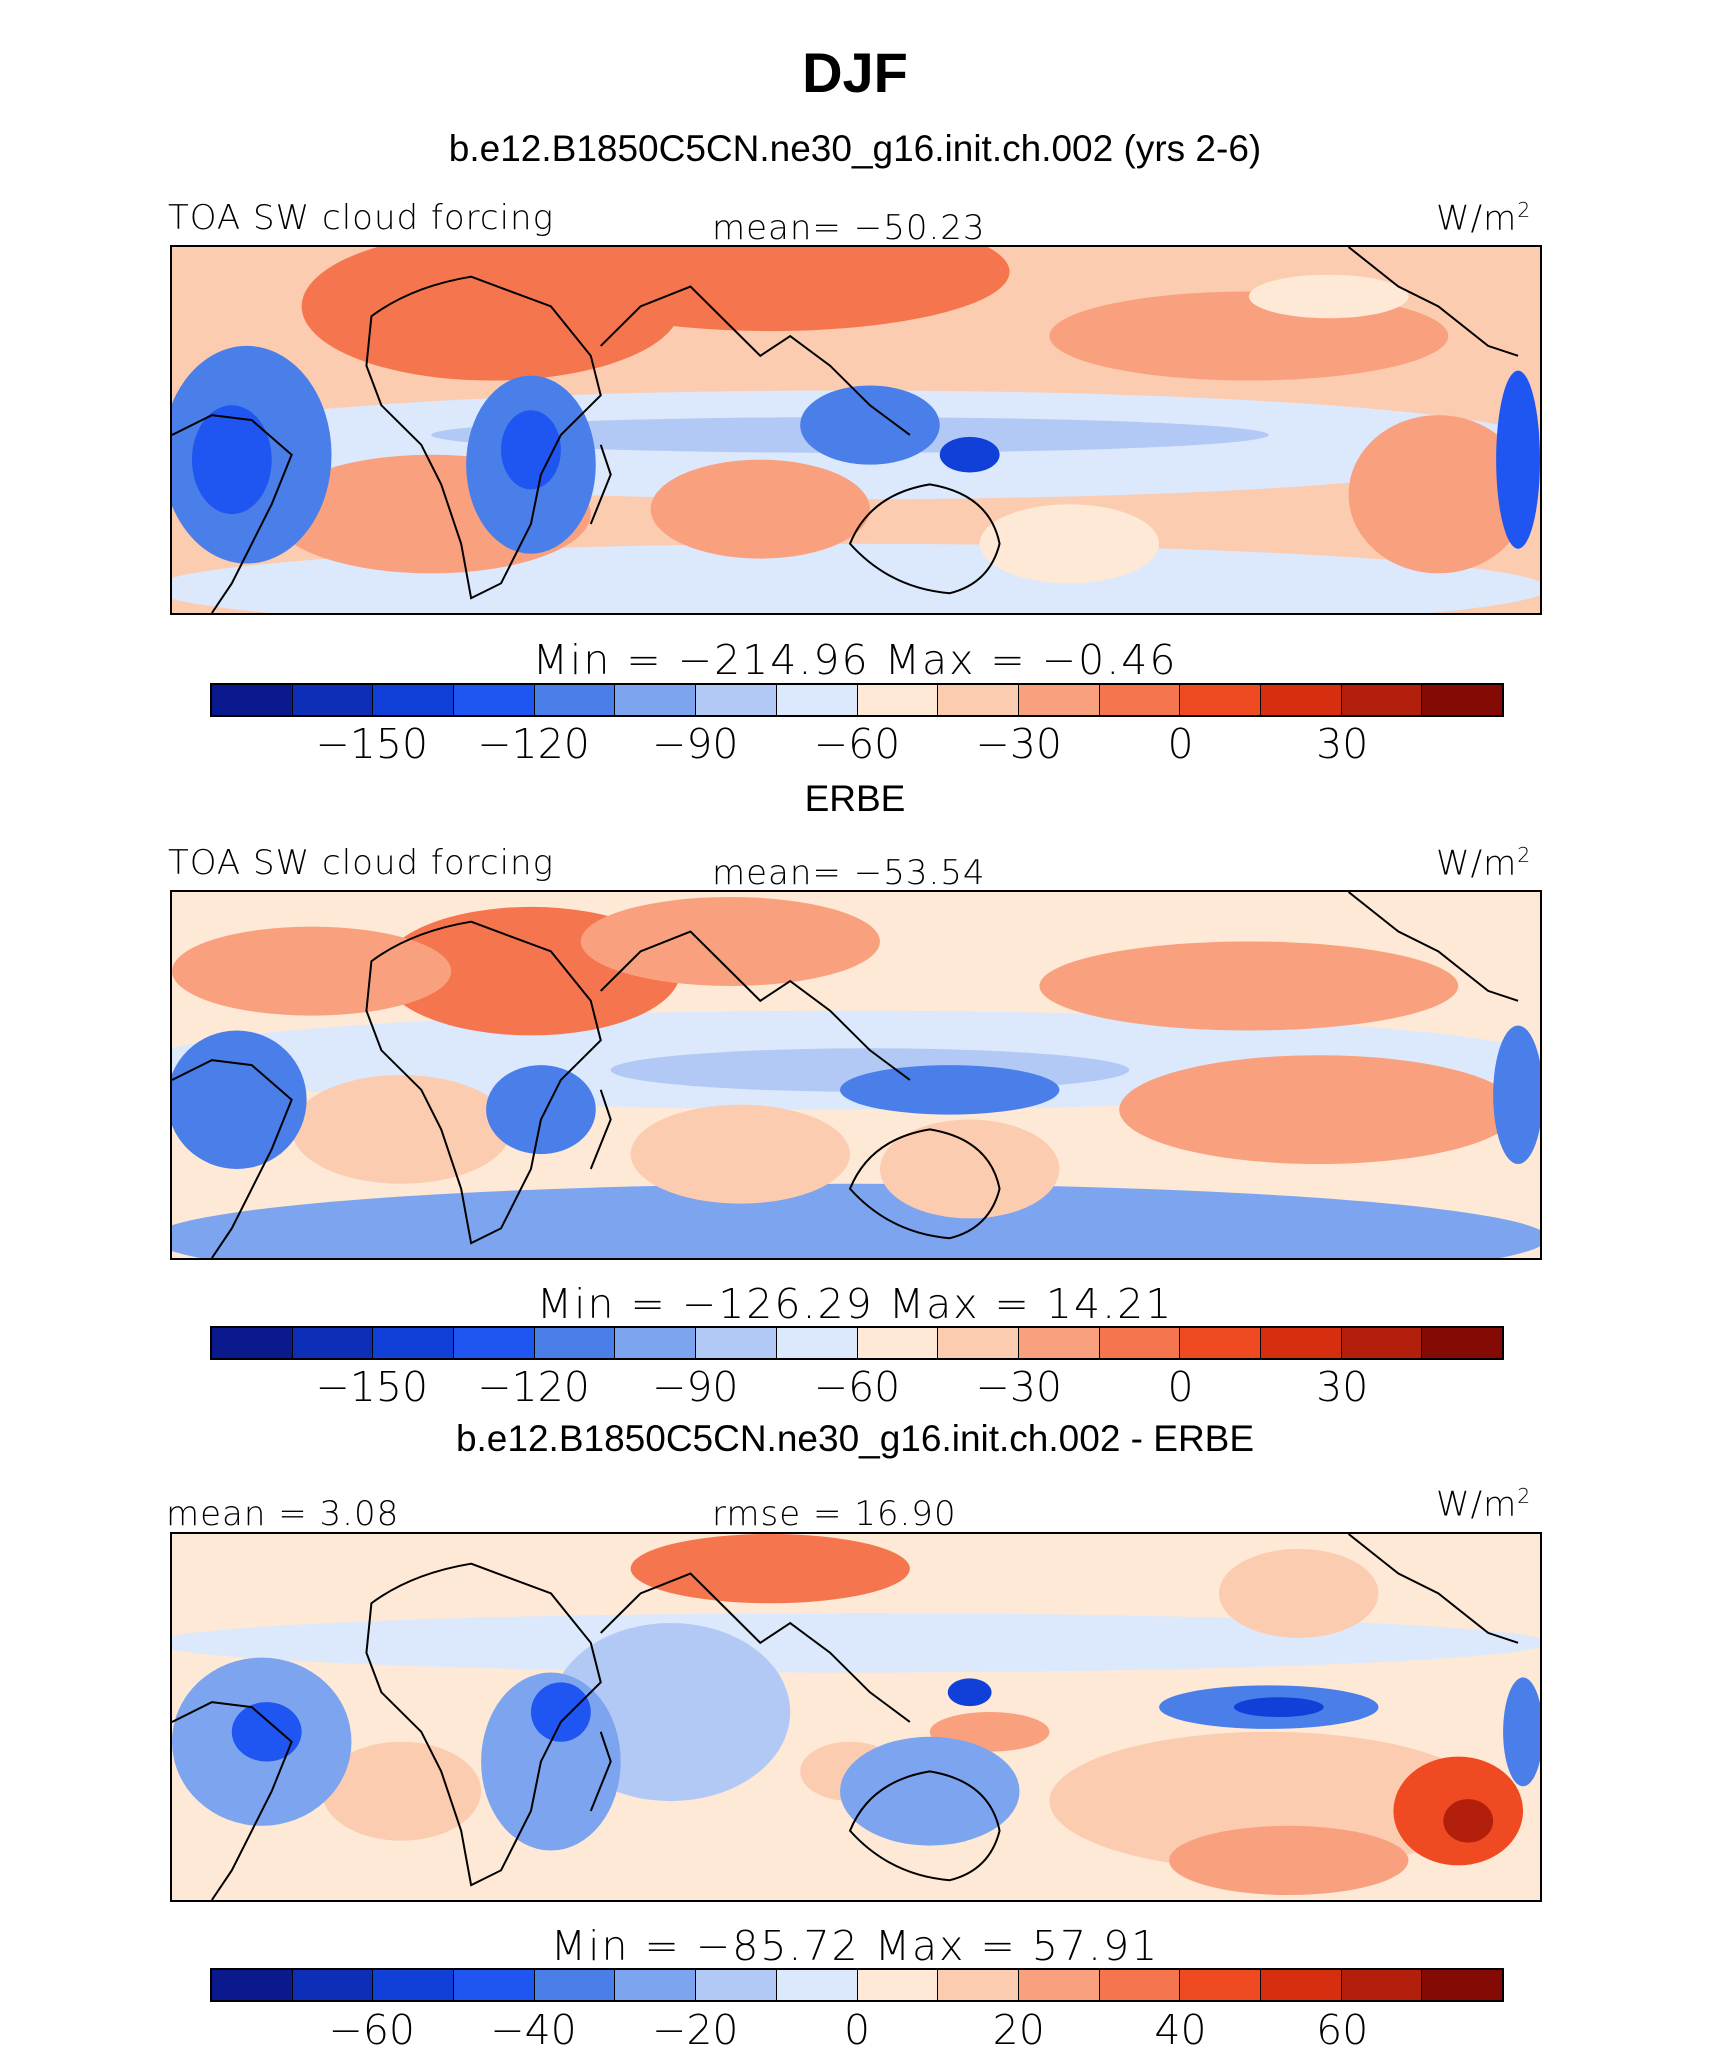  Describe the element at coordinates (533, 2030) in the screenshot. I see `colorbar-tick-label: −40` at that location.